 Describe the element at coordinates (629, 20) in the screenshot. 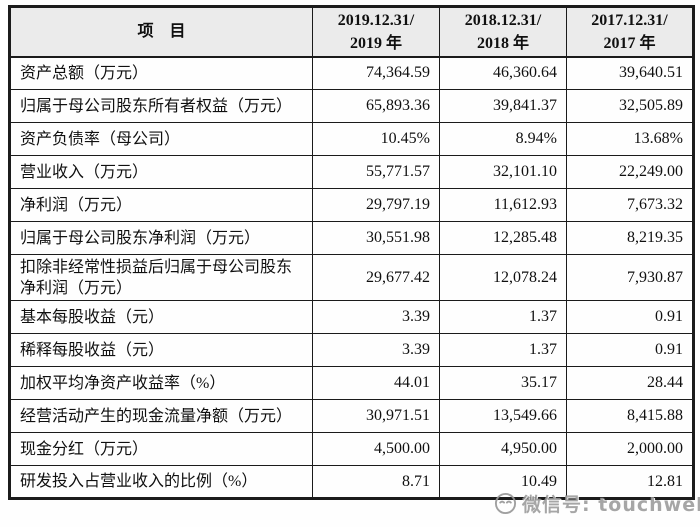

I see `header-2017-date: 2017.12.31/` at that location.